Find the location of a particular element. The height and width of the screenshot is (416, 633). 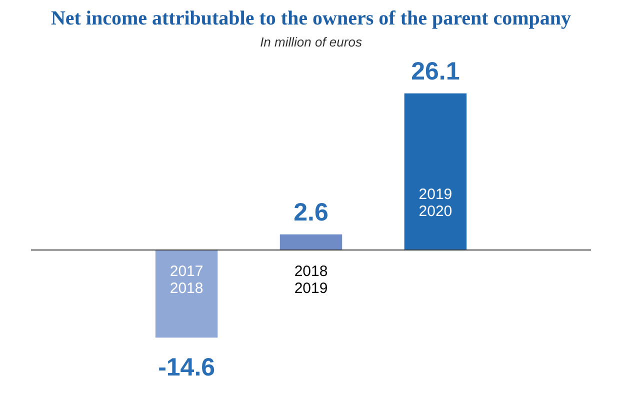

data-label: 2.6 is located at coordinates (311, 212).